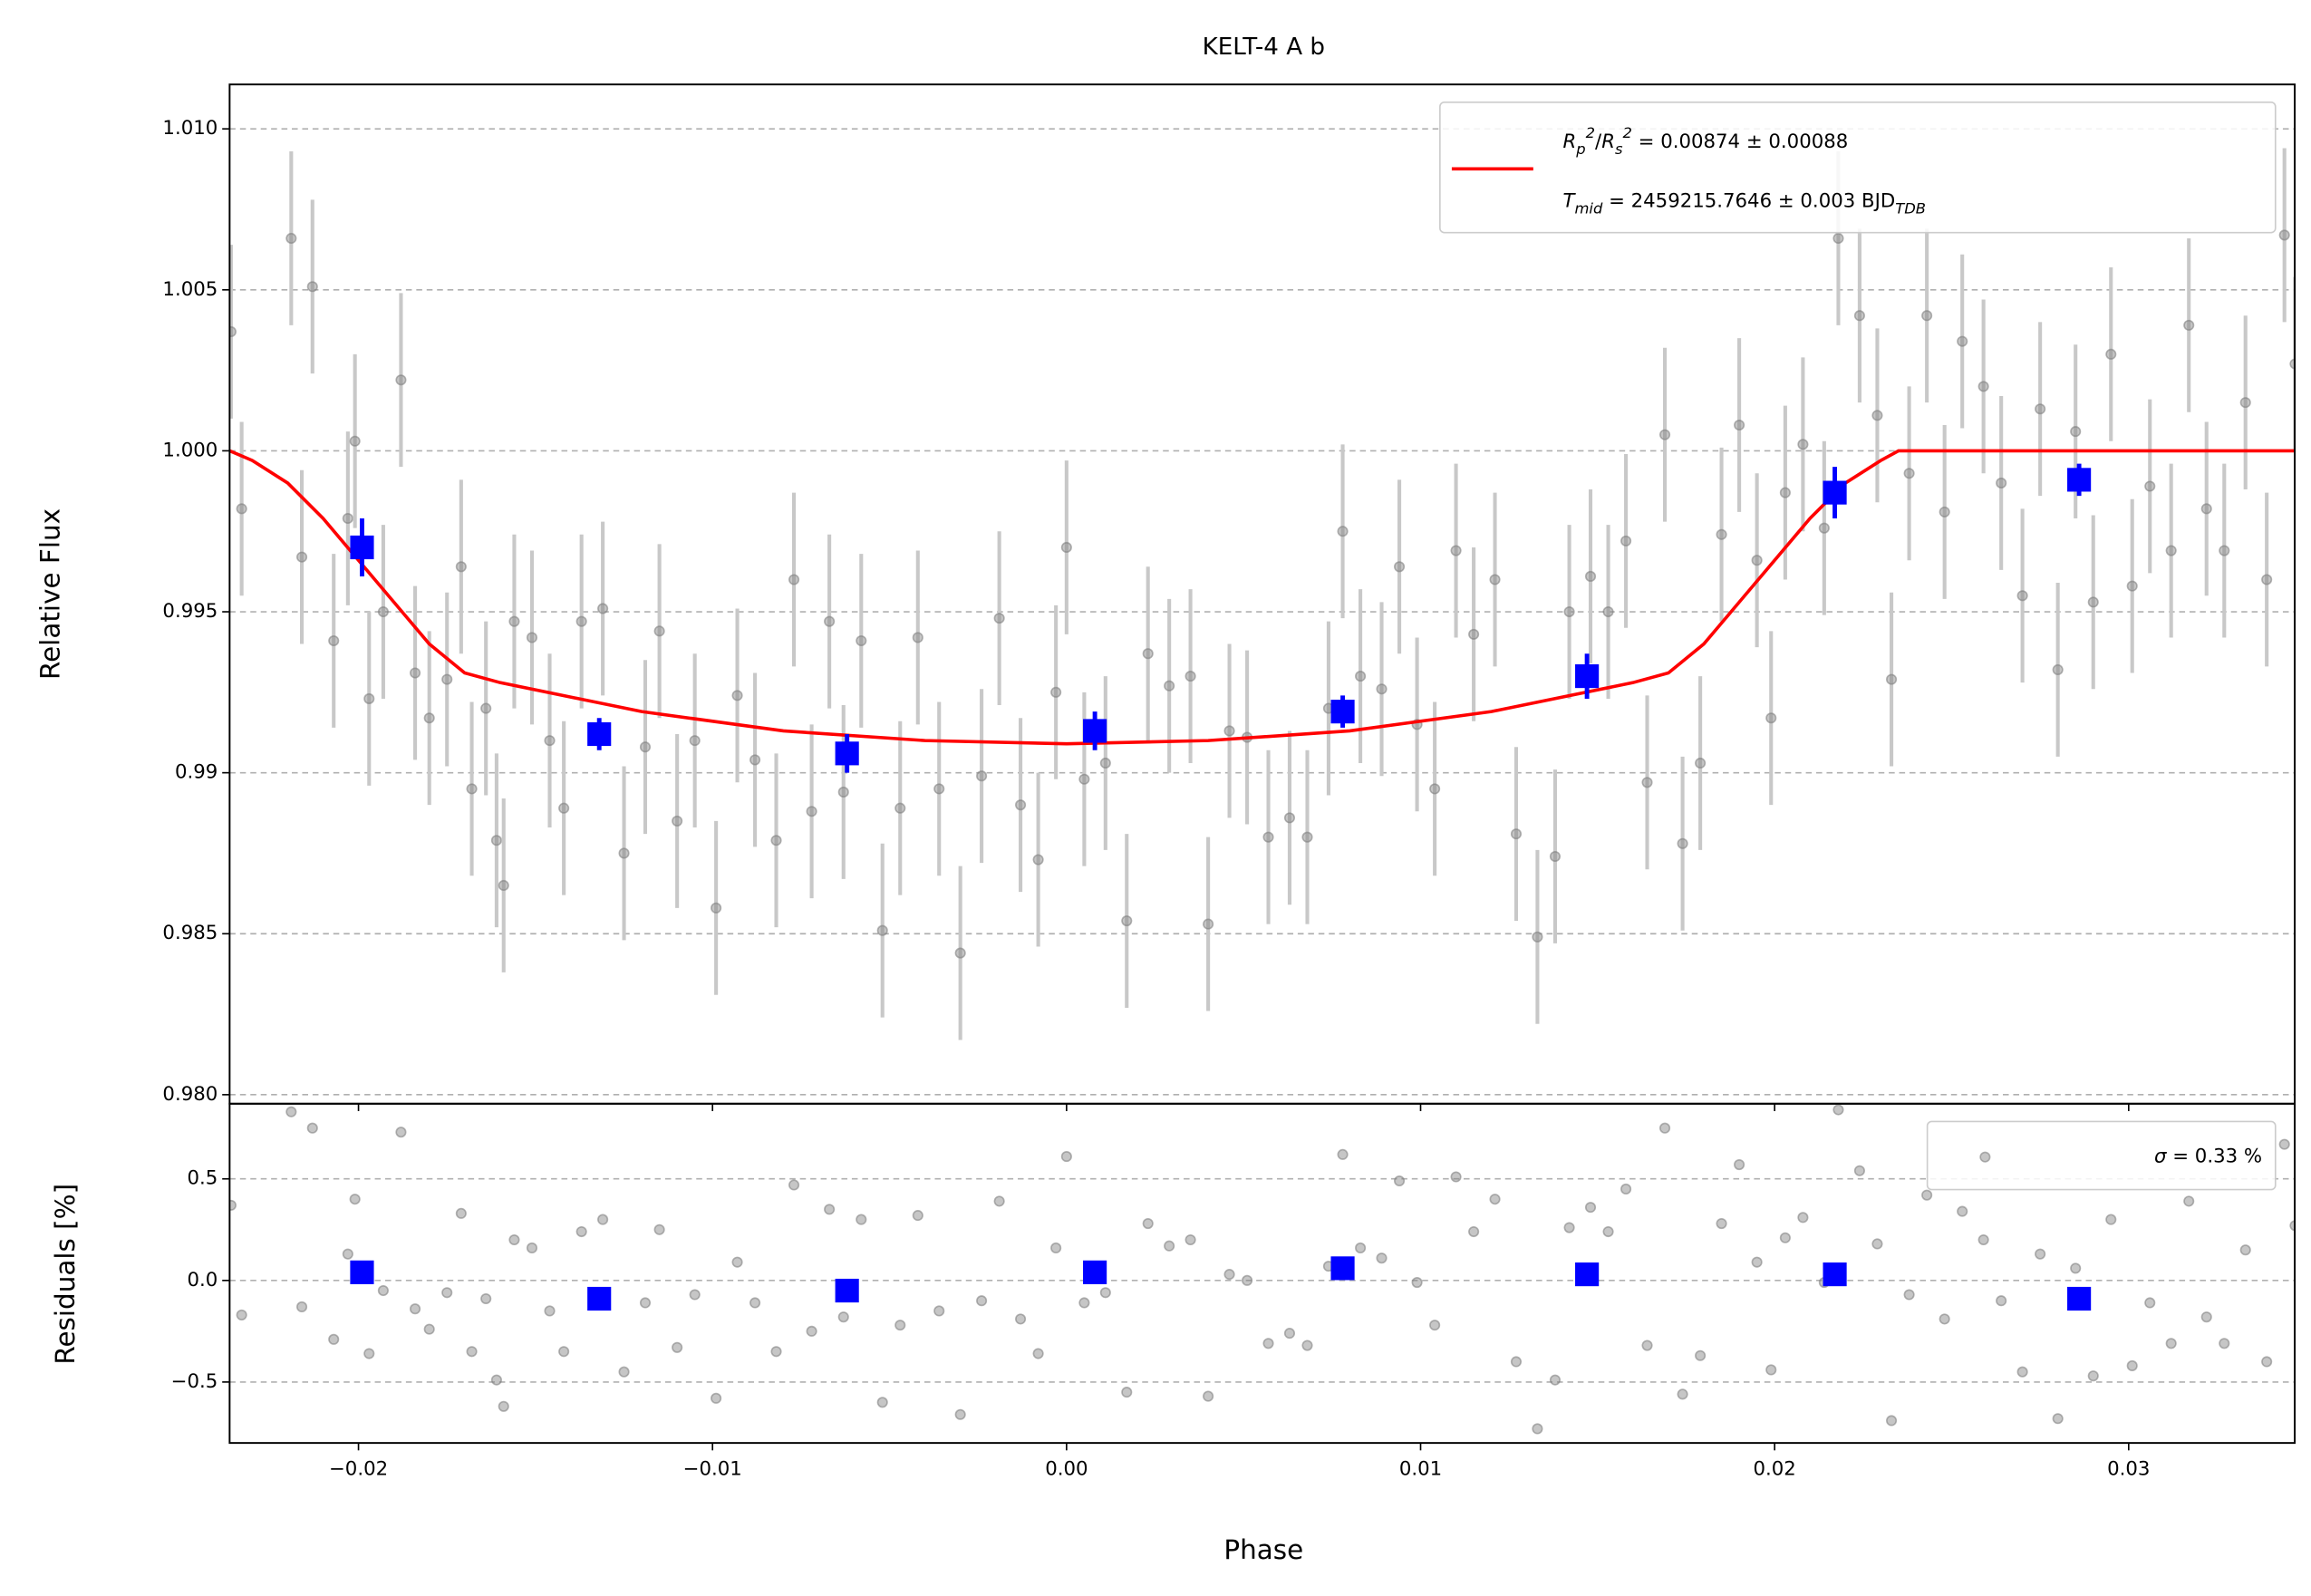  I want to click on legend-box, so click(1858, 167).